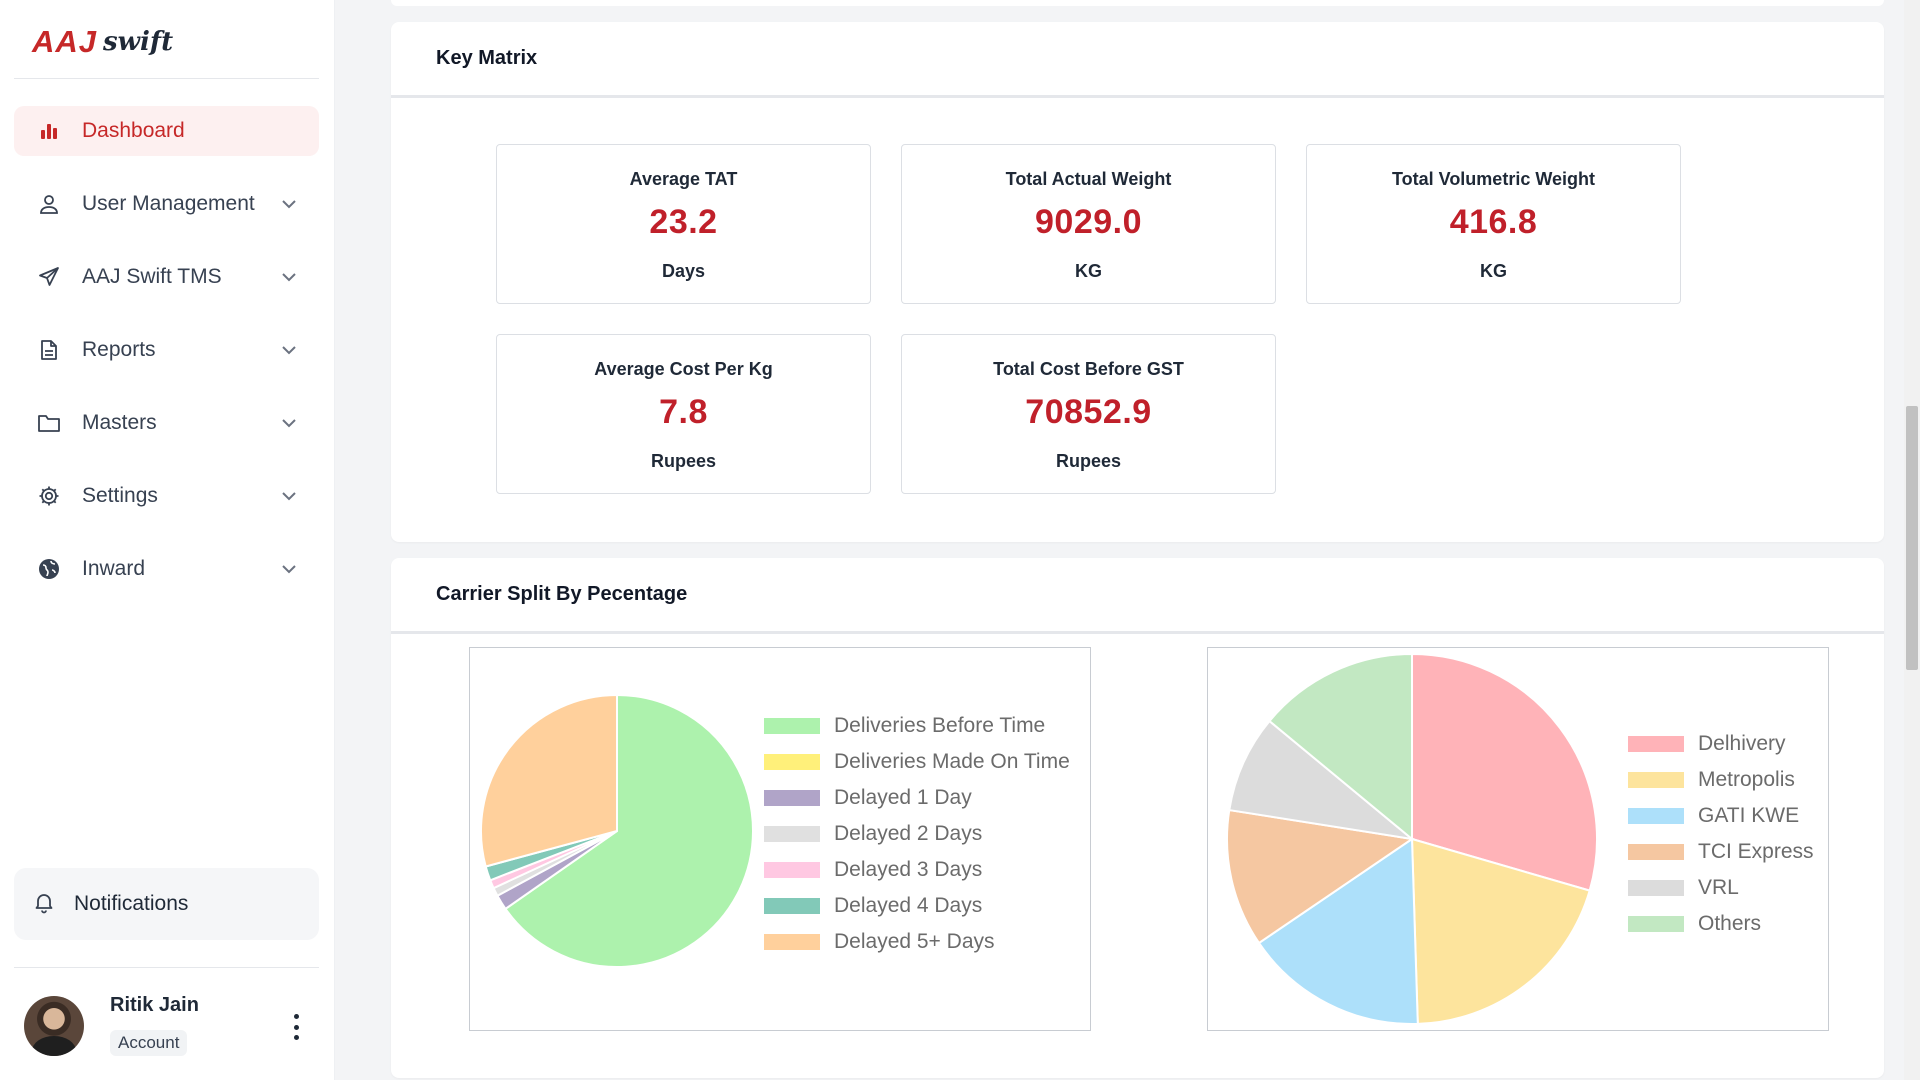 The height and width of the screenshot is (1080, 1920). I want to click on legend-label: TCI Express, so click(1756, 851).